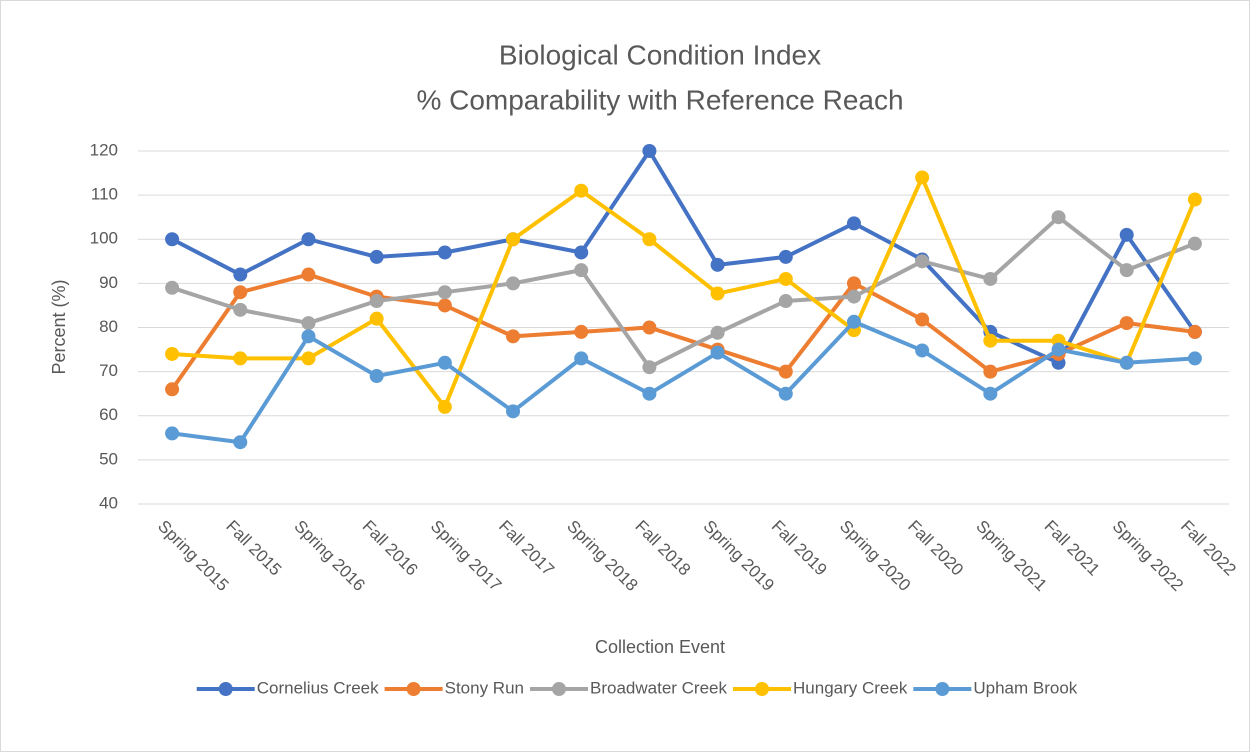  Describe the element at coordinates (108, 282) in the screenshot. I see `y-tick-label: 90` at that location.